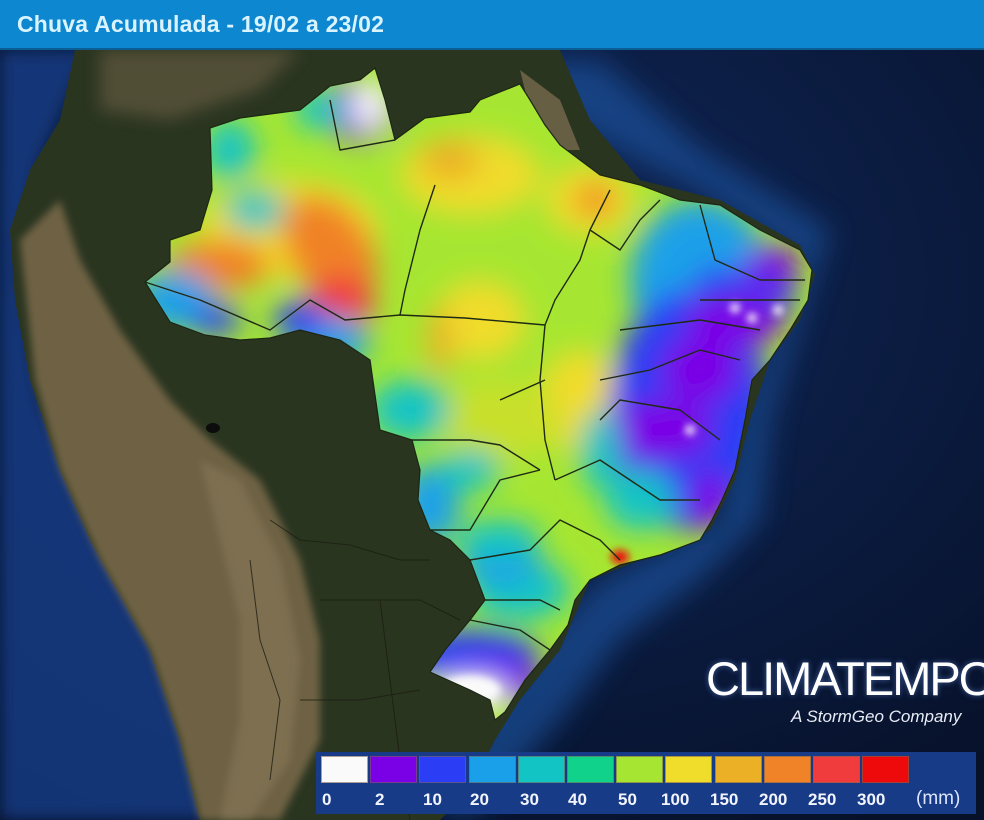  What do you see at coordinates (627, 799) in the screenshot?
I see `legend-label: 50` at bounding box center [627, 799].